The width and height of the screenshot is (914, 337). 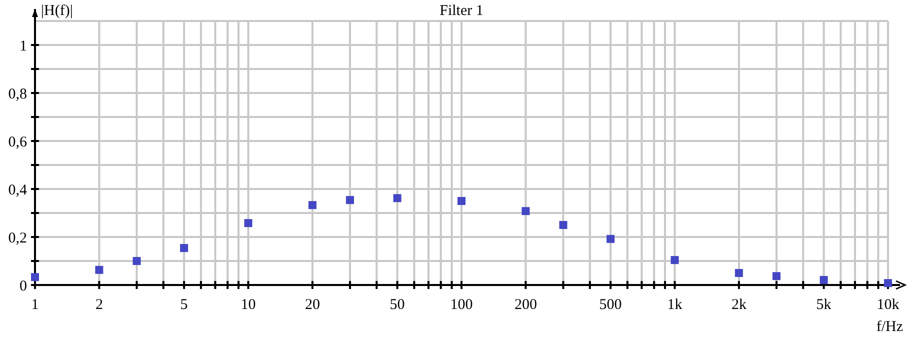 I want to click on y-tick-label: 0,4, so click(x=18, y=190).